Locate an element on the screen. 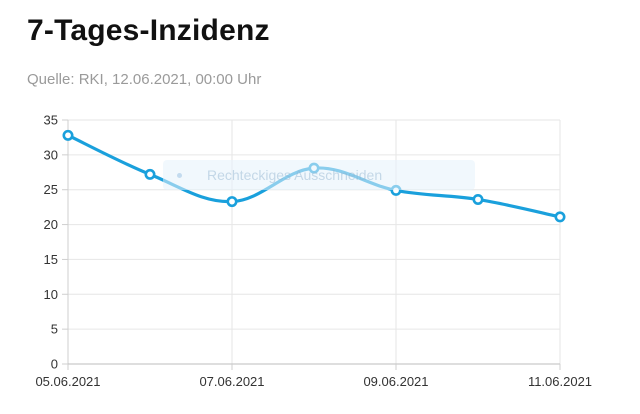  y-tick-label: 0 is located at coordinates (54, 364).